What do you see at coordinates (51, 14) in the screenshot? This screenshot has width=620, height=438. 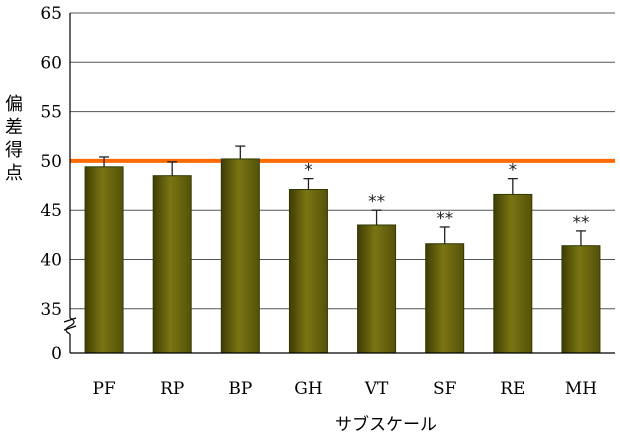 I see `y-tick-label: 65` at bounding box center [51, 14].